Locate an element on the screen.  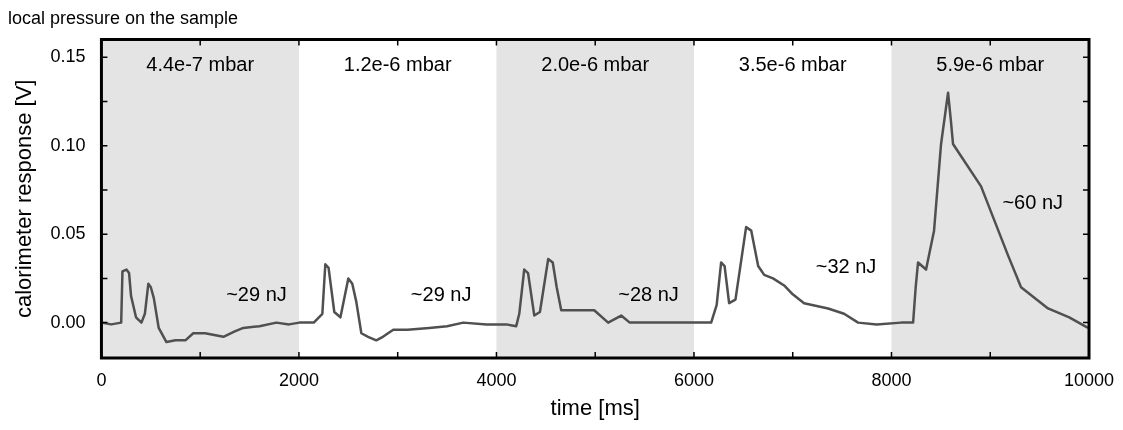
y-tick-label: 0.00 is located at coordinates (68, 321).